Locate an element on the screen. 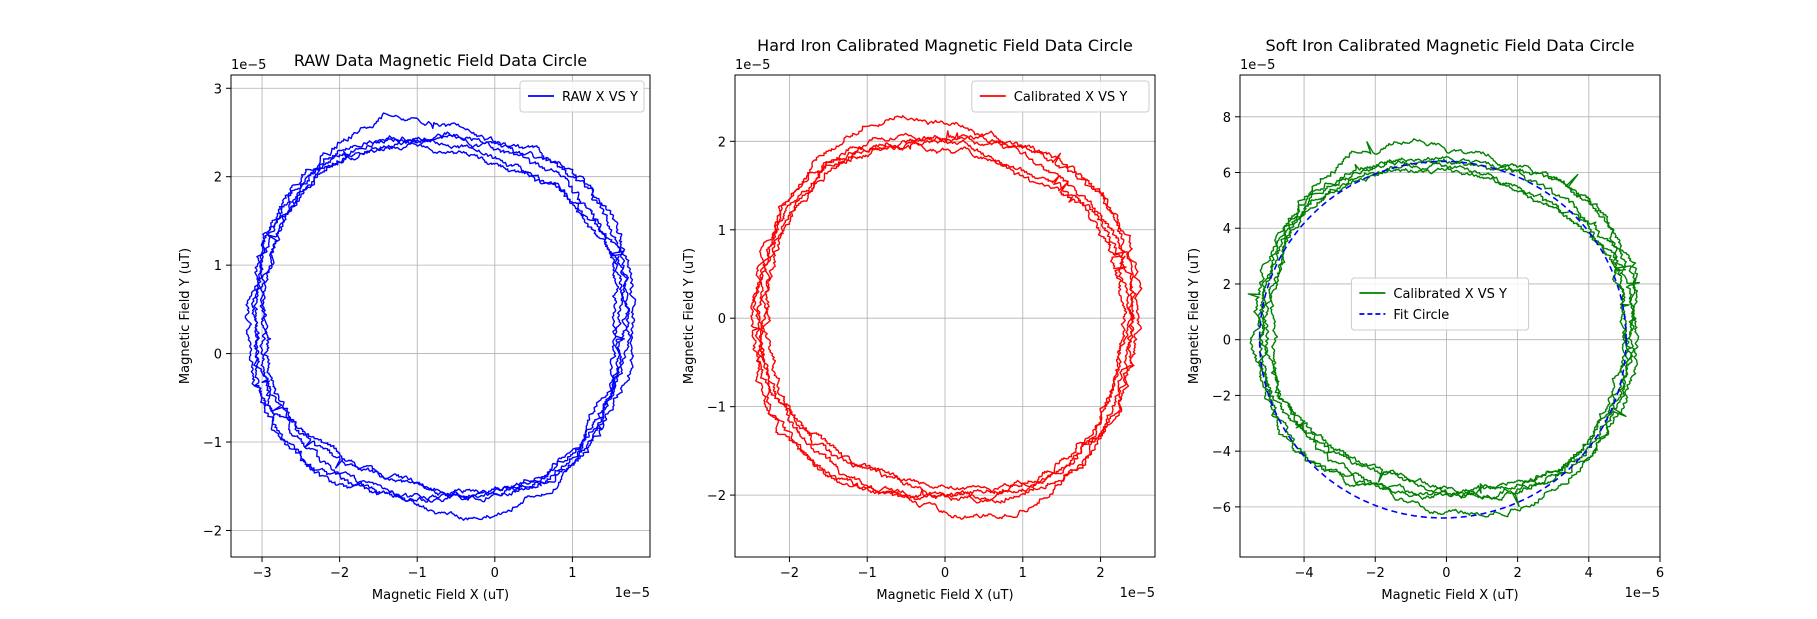  x-tick-label: 4 is located at coordinates (1589, 573).